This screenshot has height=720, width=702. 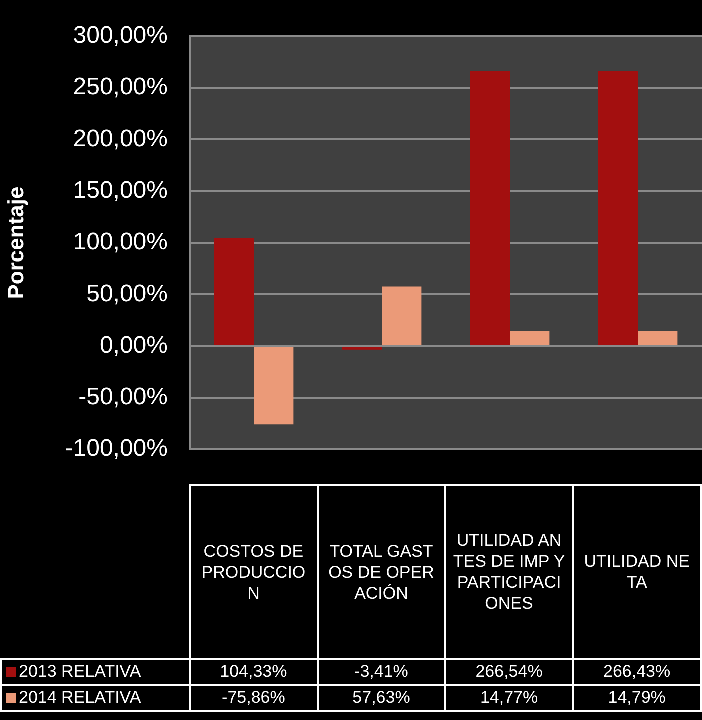 What do you see at coordinates (254, 698) in the screenshot?
I see `data-label: -75,86%` at bounding box center [254, 698].